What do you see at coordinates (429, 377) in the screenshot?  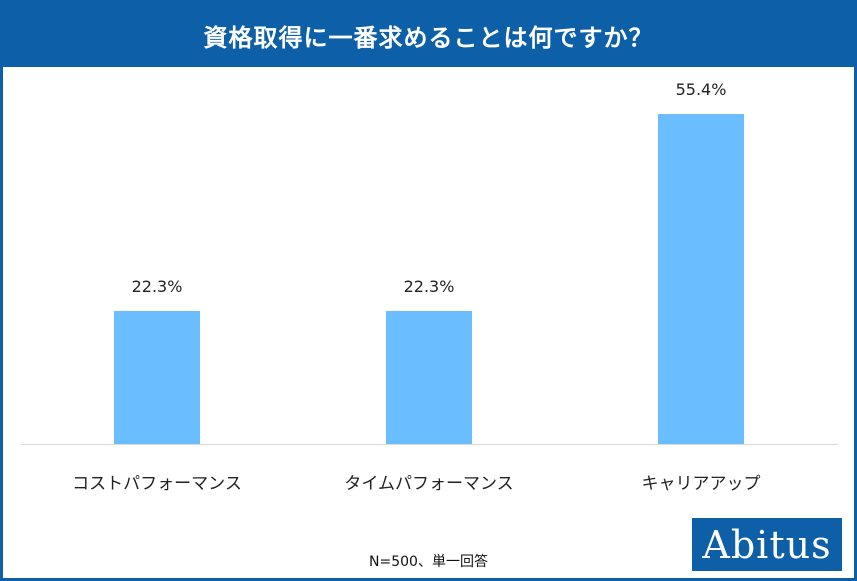 I see `bar-time-performance` at bounding box center [429, 377].